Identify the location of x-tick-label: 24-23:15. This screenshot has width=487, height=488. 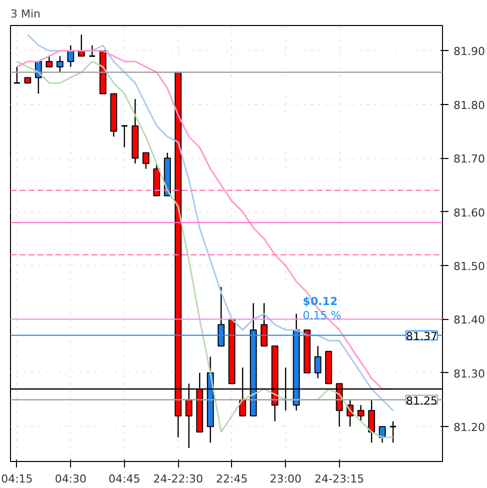
(339, 479).